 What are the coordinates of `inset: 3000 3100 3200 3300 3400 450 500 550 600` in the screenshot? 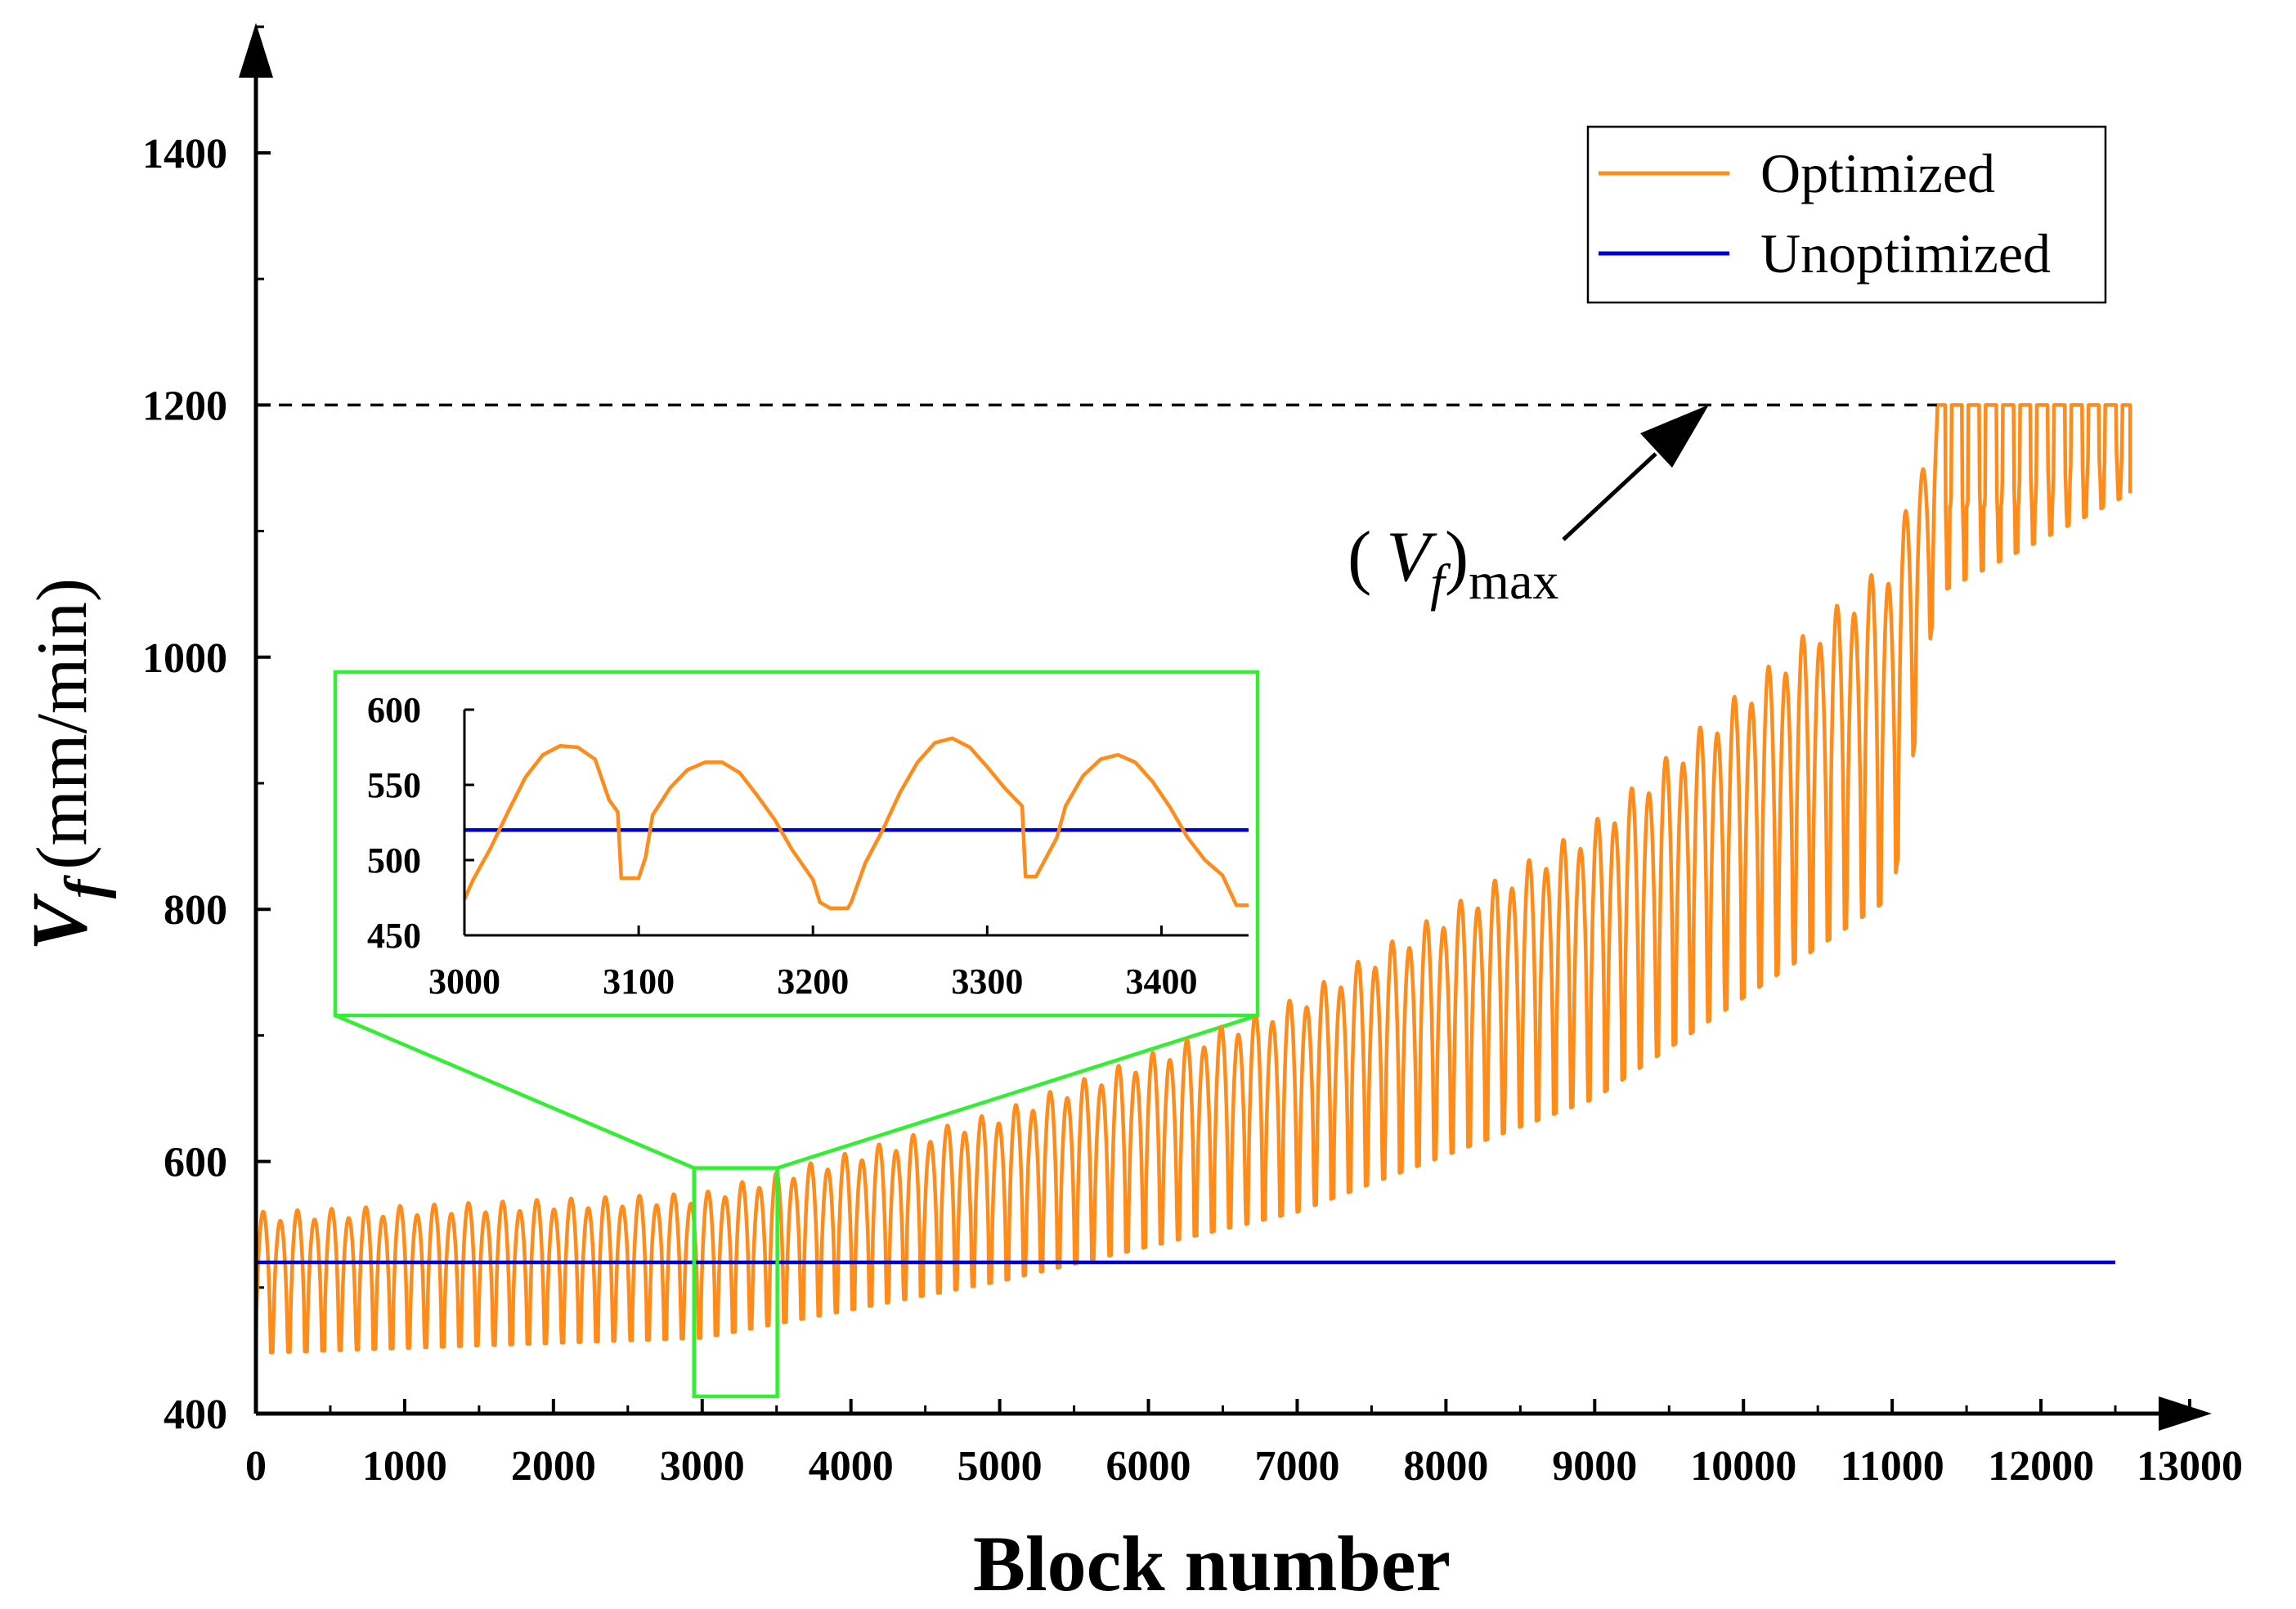 It's located at (796, 844).